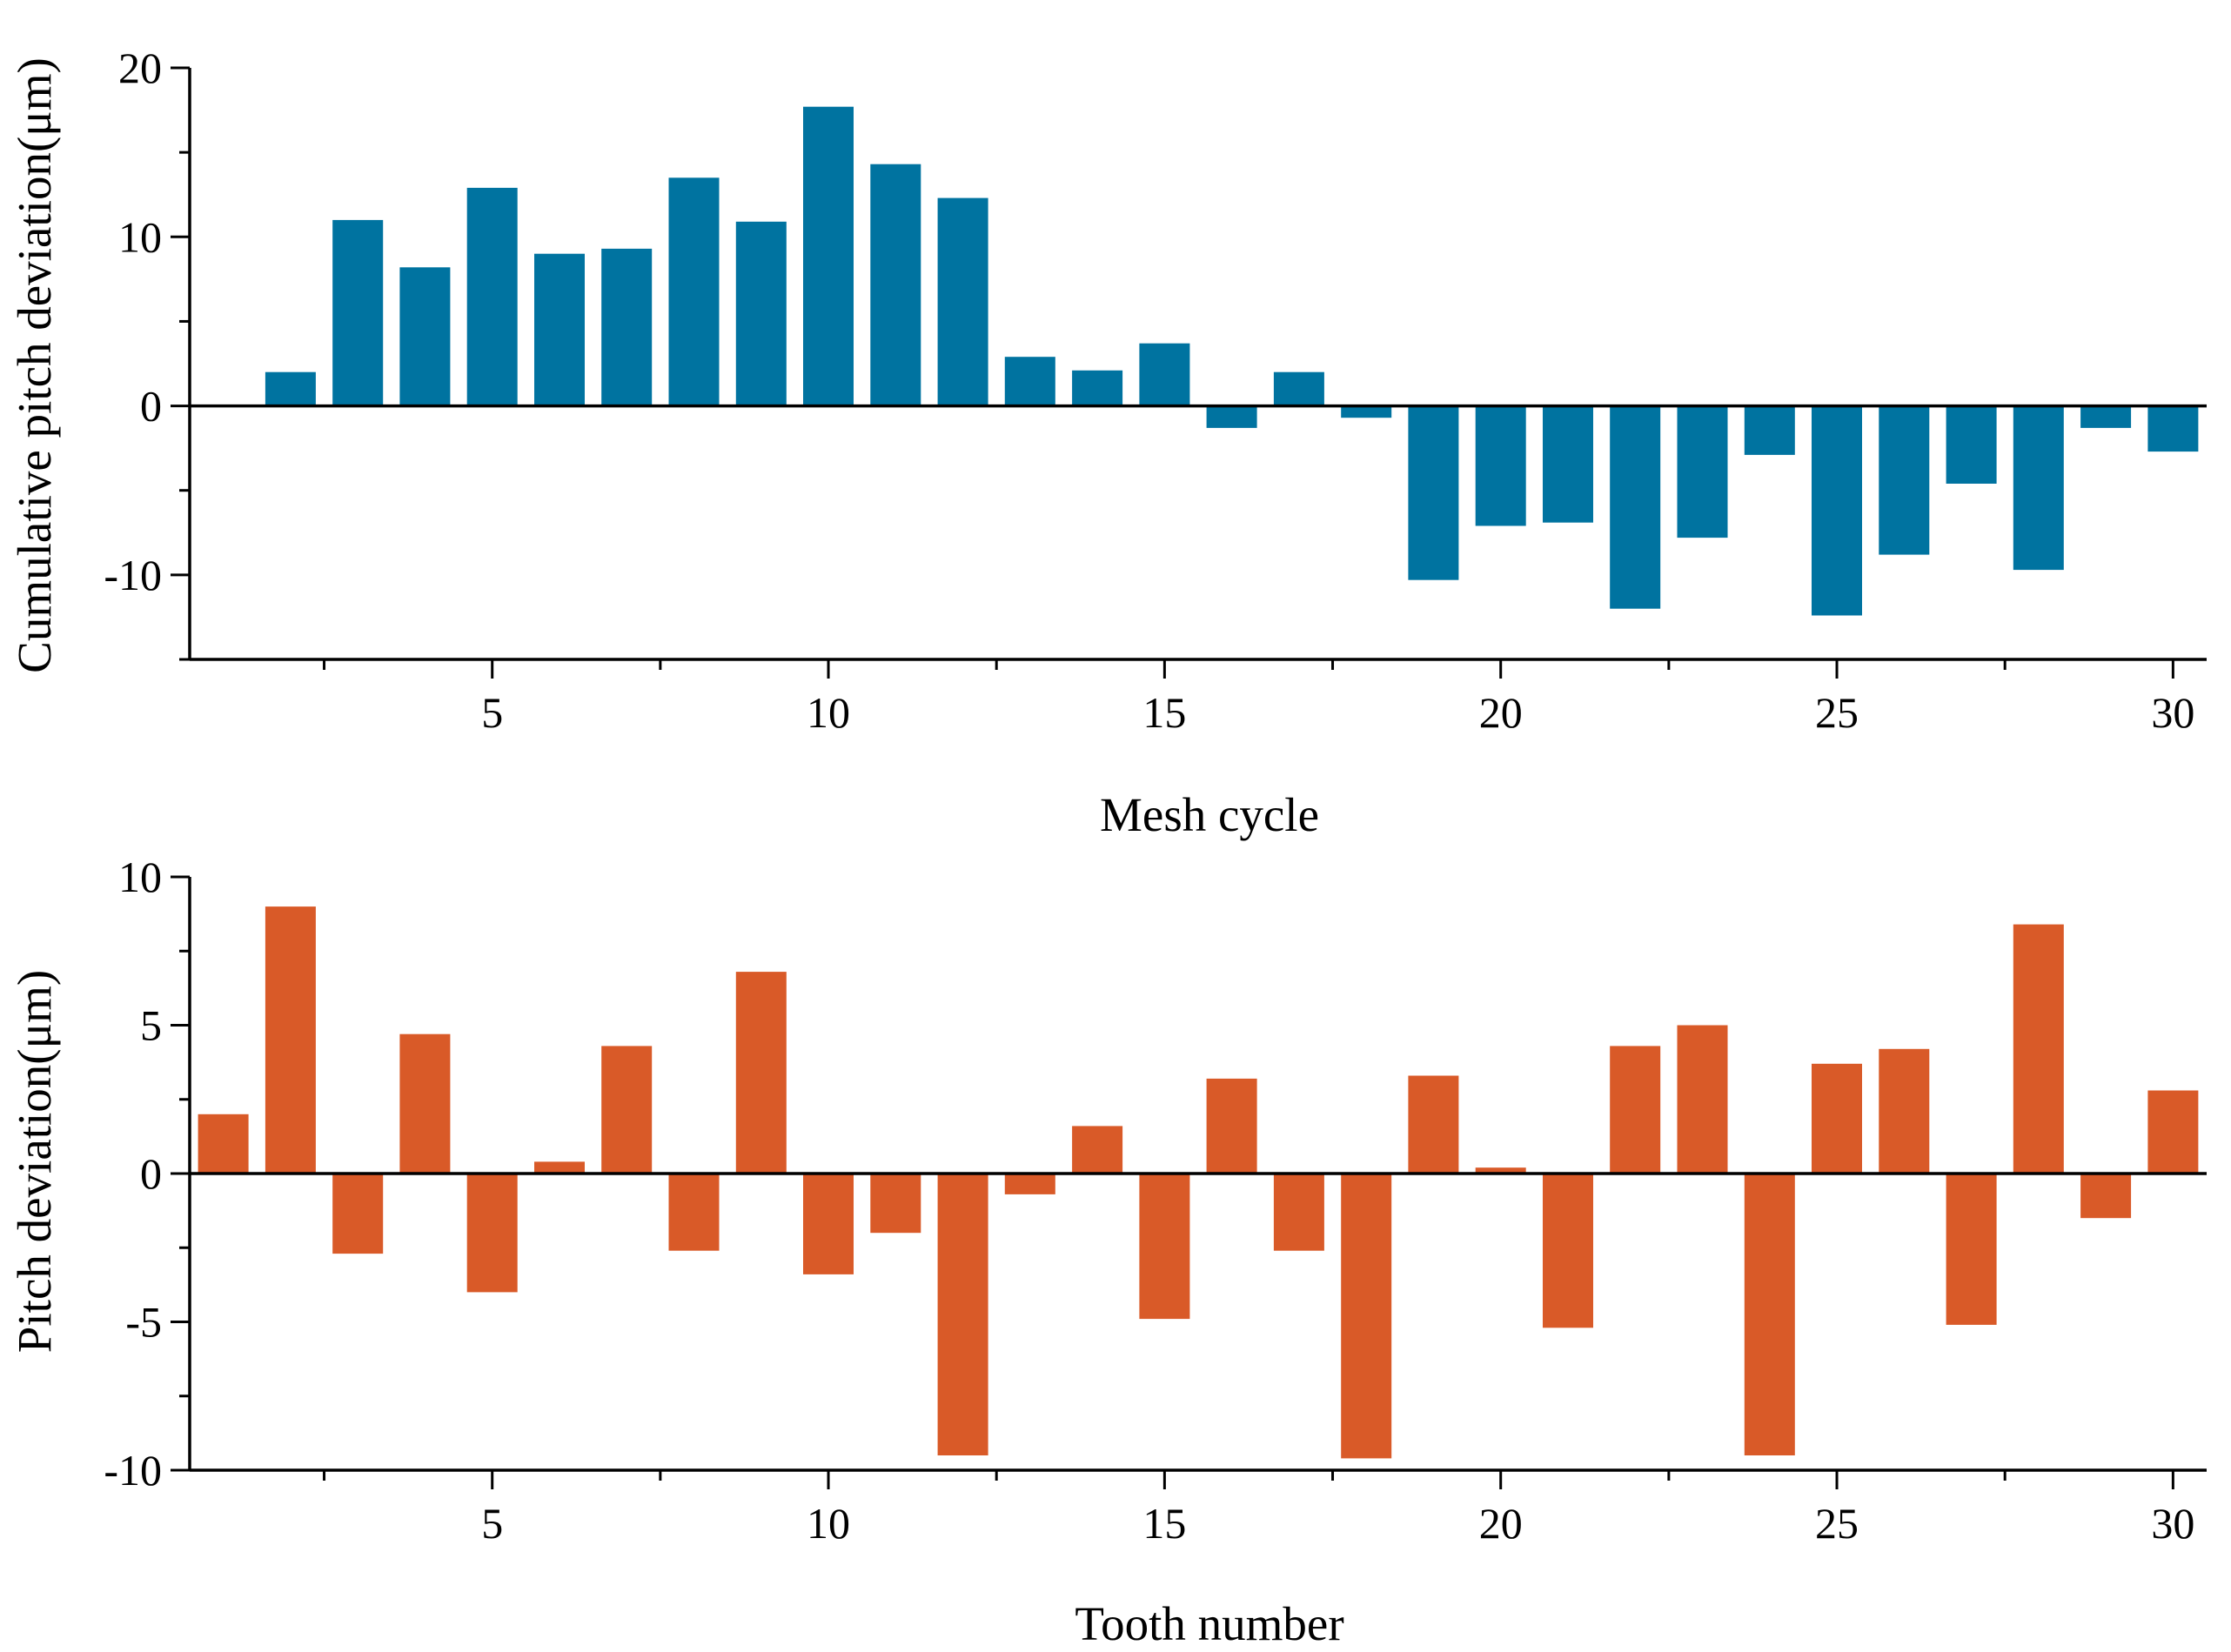 The width and height of the screenshot is (2231, 1652). I want to click on top-y-tick-label: -10, so click(133, 575).